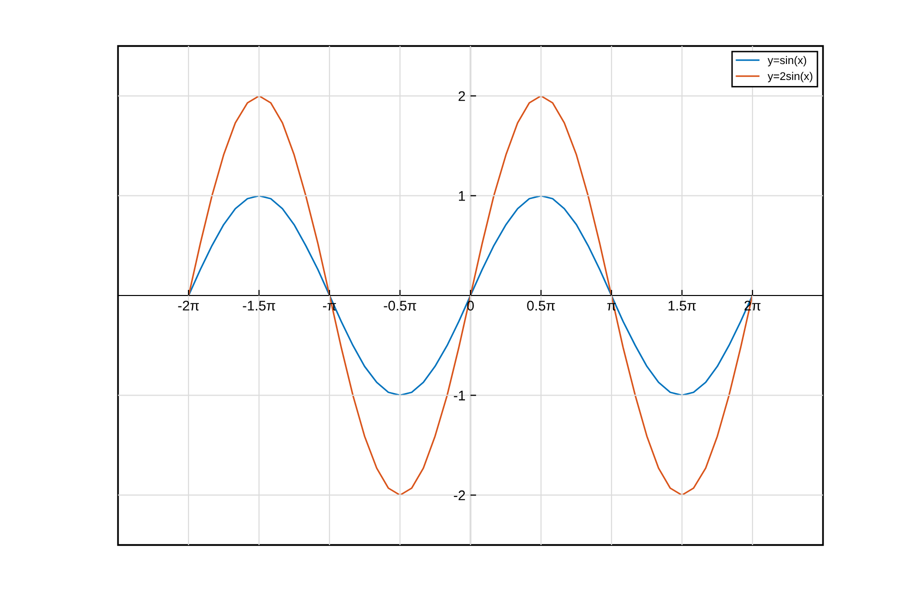 The image size is (910, 614). I want to click on y-tick-label: -2, so click(459, 495).